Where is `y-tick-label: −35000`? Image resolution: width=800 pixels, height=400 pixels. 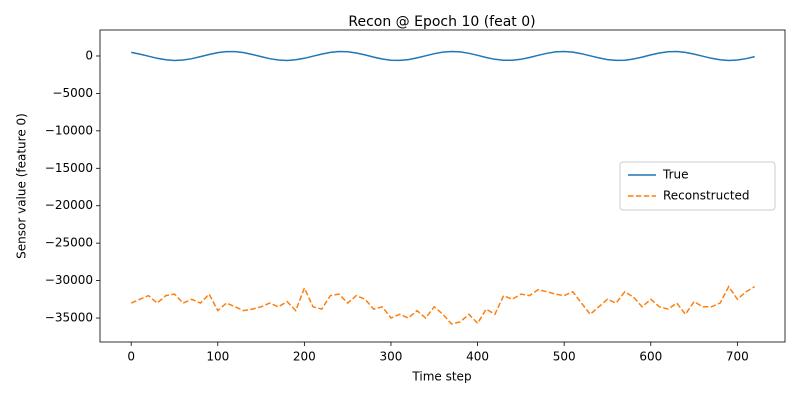 y-tick-label: −35000 is located at coordinates (69, 318).